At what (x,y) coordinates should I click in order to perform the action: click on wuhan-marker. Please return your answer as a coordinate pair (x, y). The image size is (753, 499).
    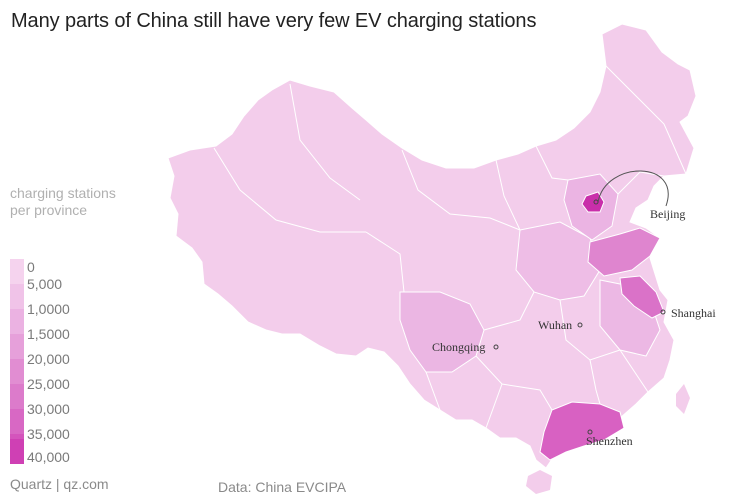
    Looking at the image, I should click on (580, 325).